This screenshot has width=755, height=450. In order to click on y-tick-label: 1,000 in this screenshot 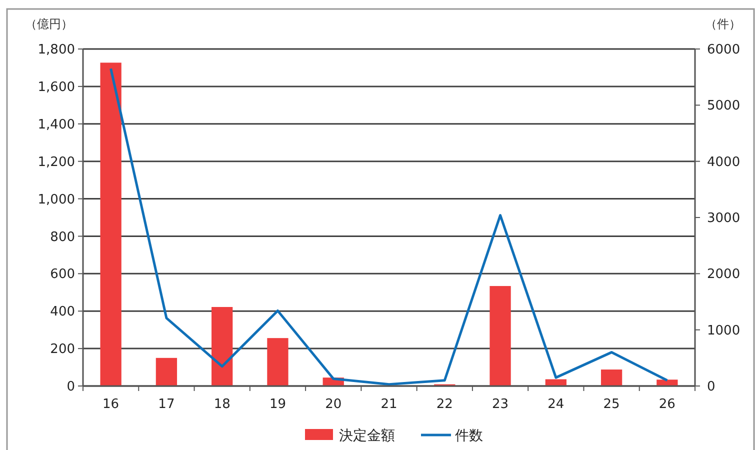, I will do `click(56, 200)`.